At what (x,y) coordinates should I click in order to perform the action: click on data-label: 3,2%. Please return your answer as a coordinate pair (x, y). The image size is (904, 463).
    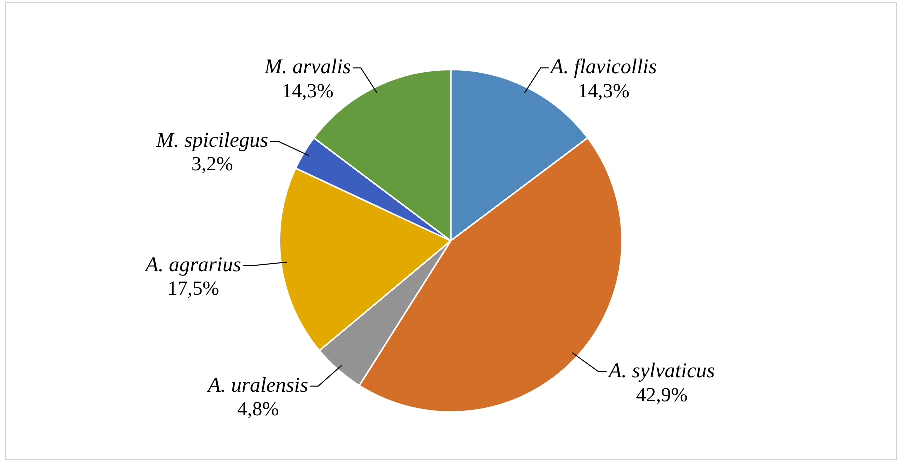
    Looking at the image, I should click on (213, 165).